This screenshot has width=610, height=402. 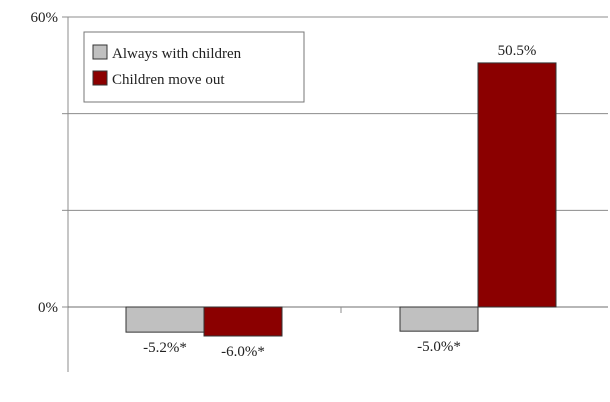 What do you see at coordinates (194, 67) in the screenshot?
I see `legend-box` at bounding box center [194, 67].